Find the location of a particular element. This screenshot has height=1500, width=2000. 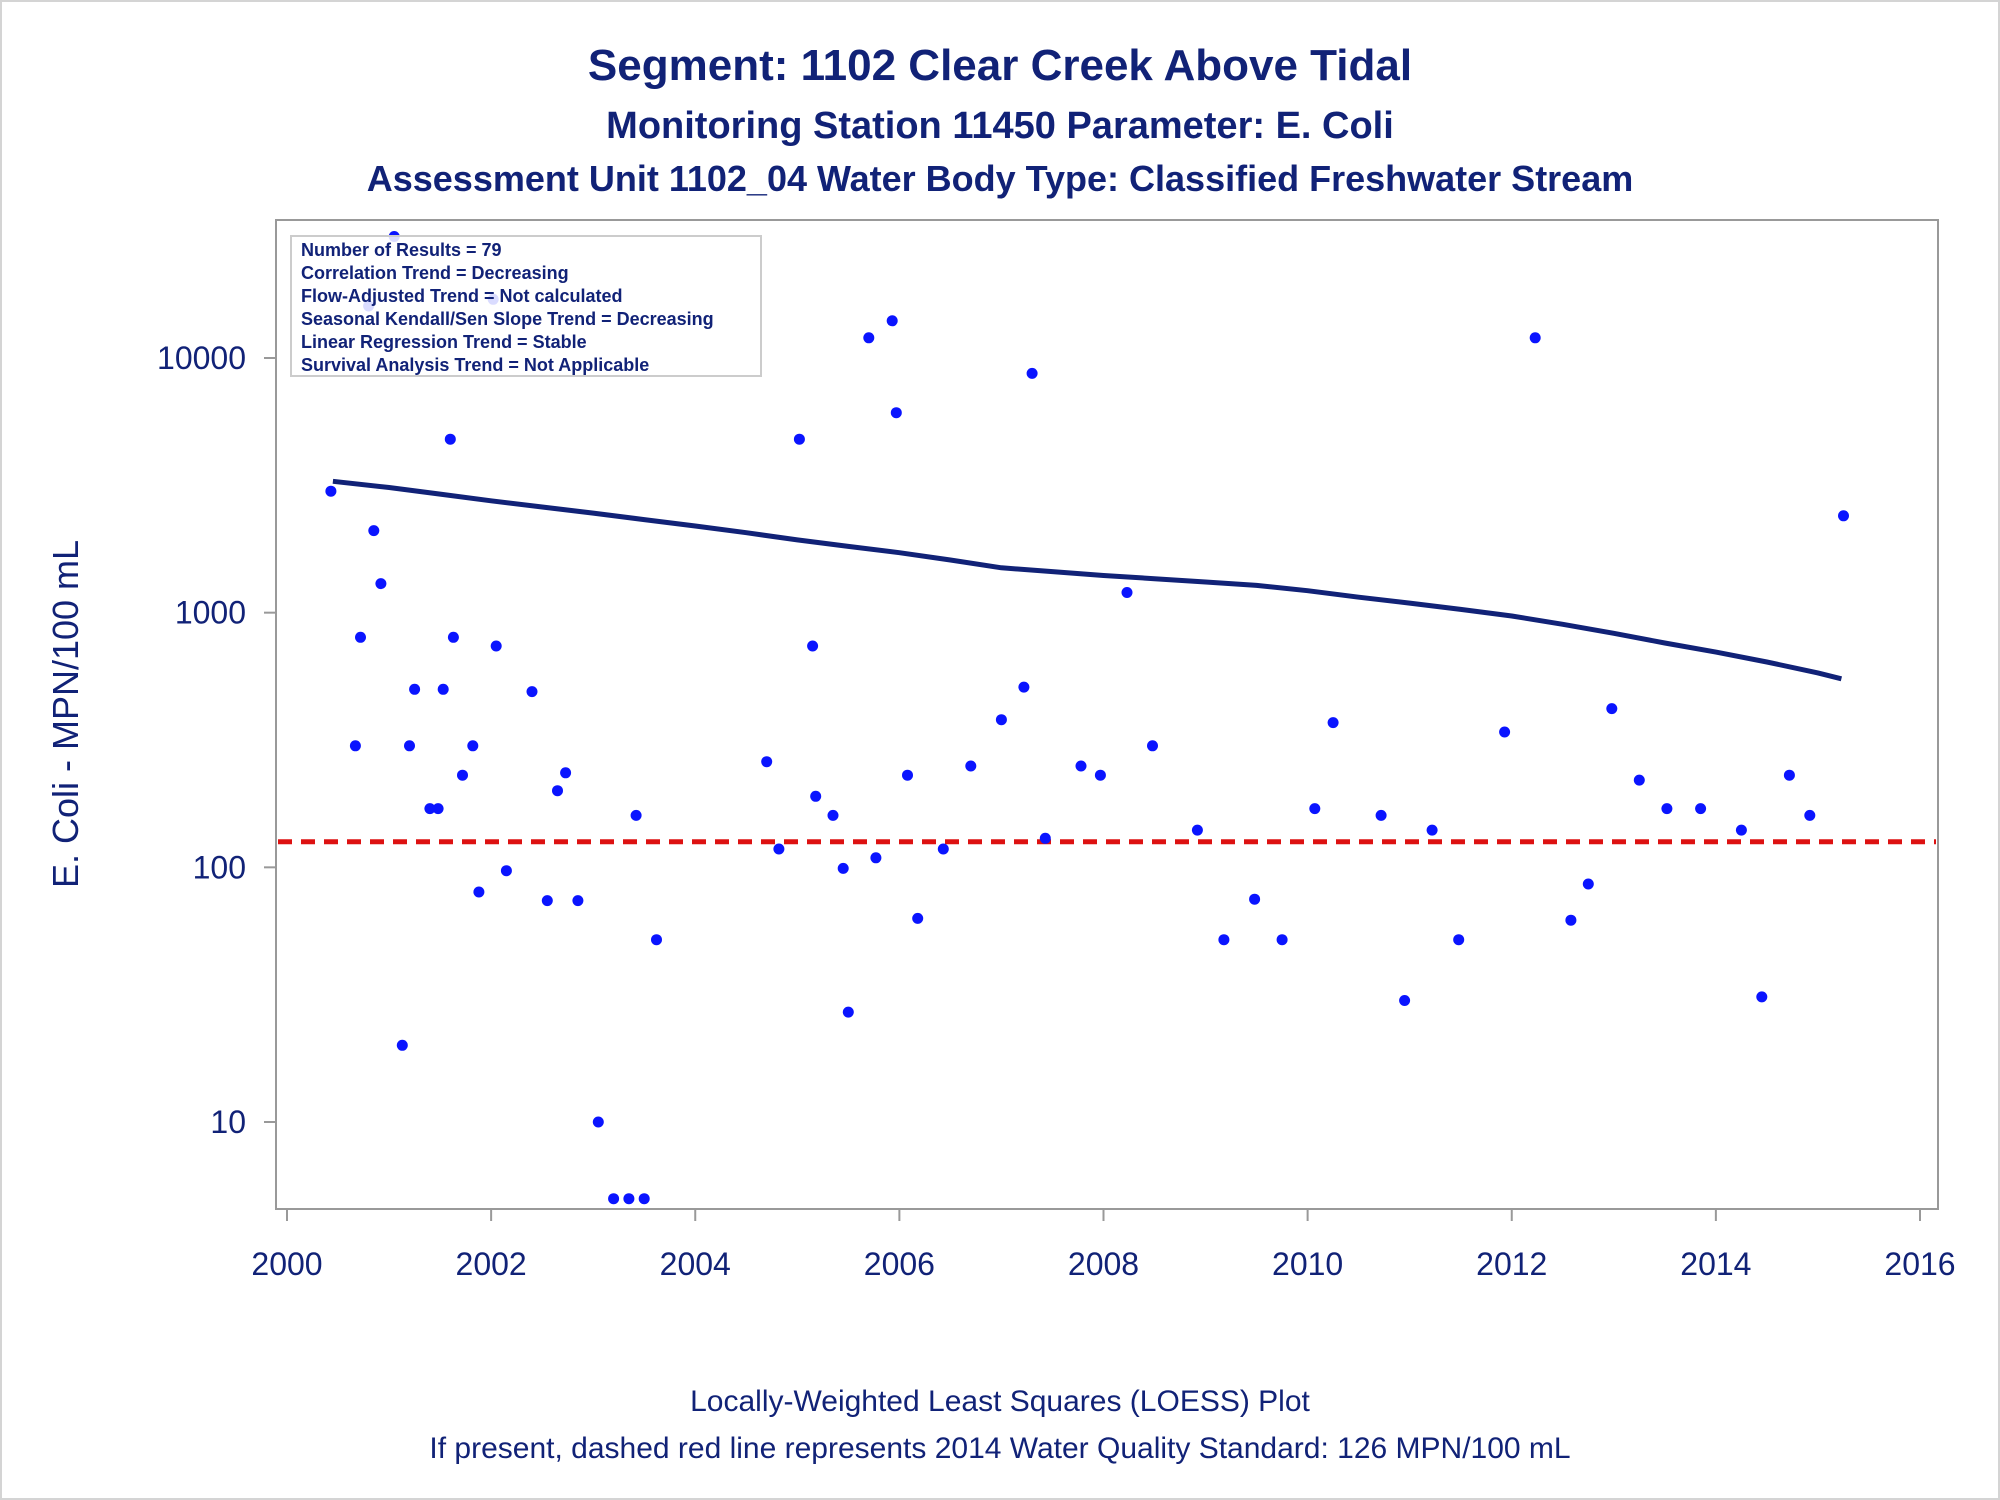

x-tick-label: 2014 is located at coordinates (1715, 1264).